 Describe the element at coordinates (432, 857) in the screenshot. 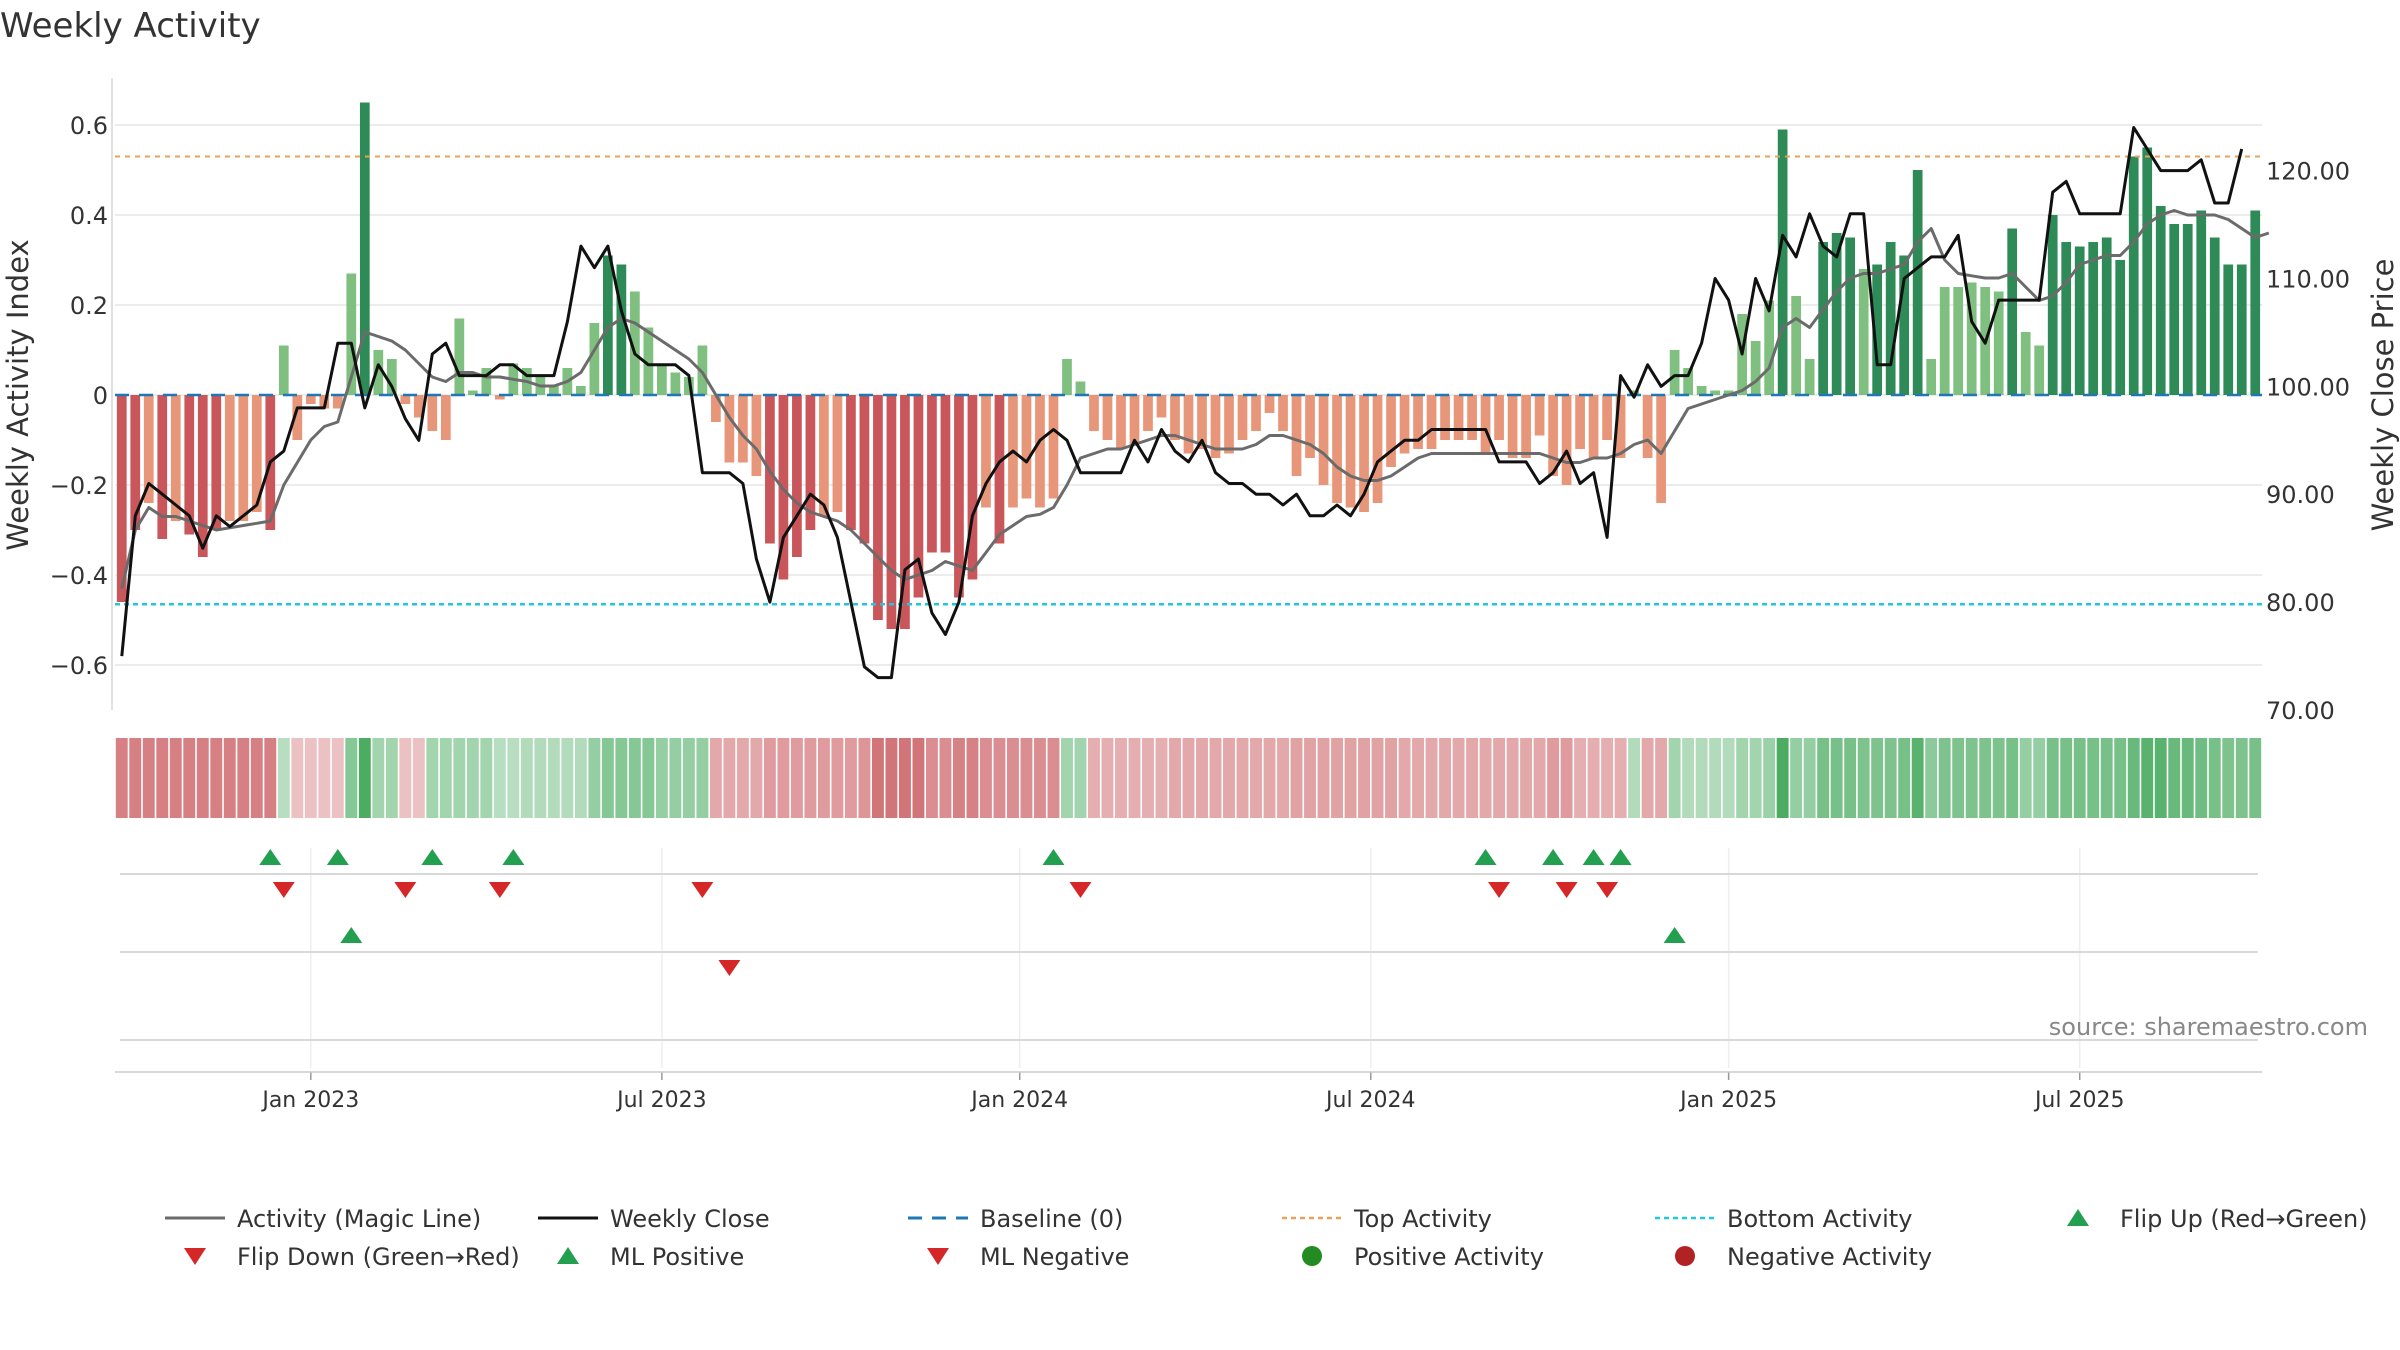

I see `flip-up-marker` at that location.